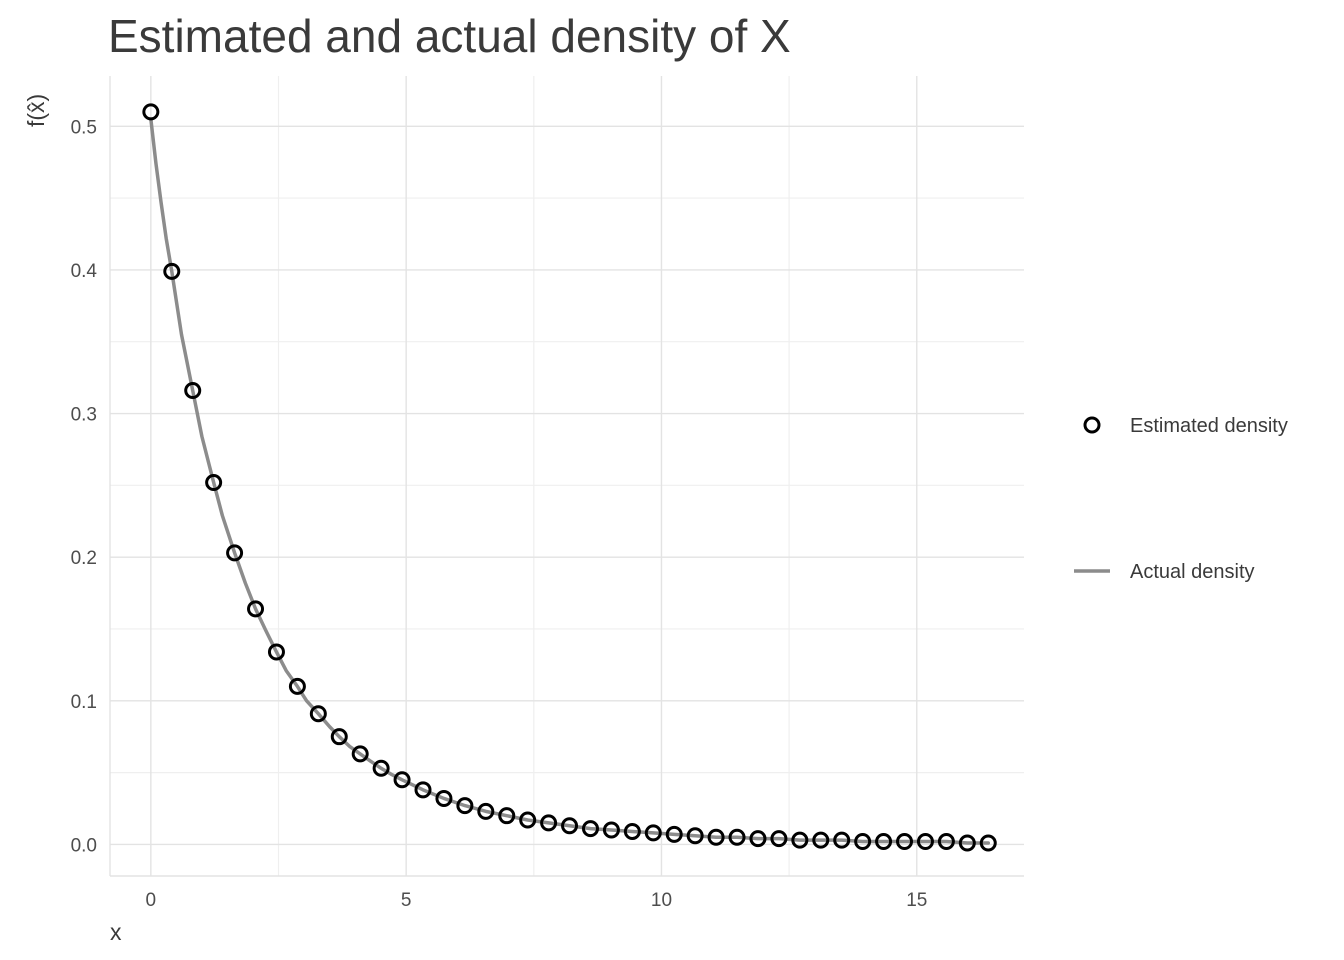 The height and width of the screenshot is (960, 1344). What do you see at coordinates (84, 558) in the screenshot?
I see `y-tick-label: 0.2` at bounding box center [84, 558].